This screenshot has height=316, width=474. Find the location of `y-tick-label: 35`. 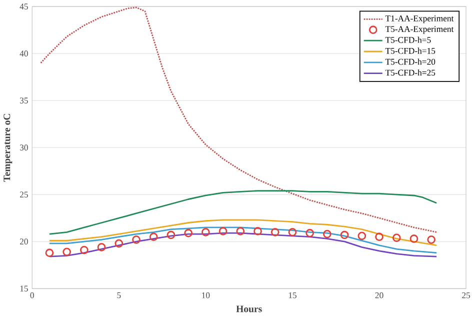

y-tick-label: 35 is located at coordinates (24, 101).